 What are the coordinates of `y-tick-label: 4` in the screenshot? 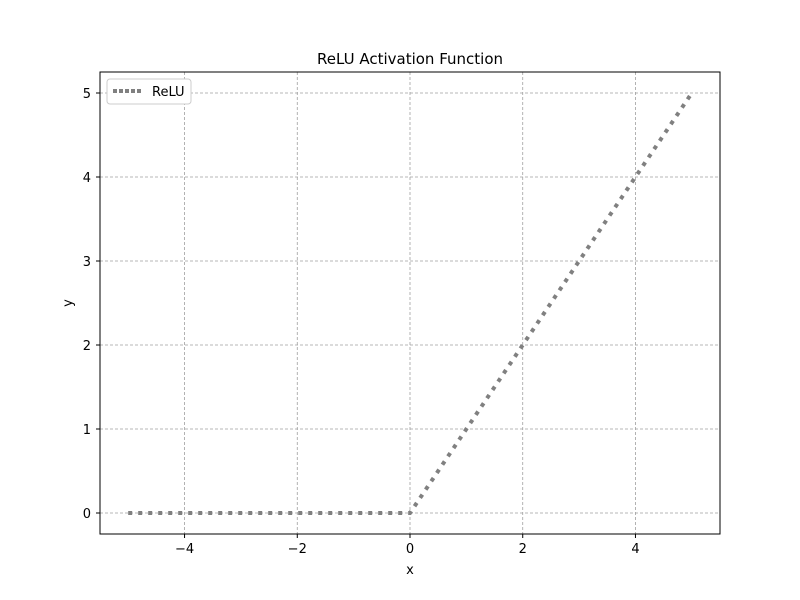 It's located at (87, 178).